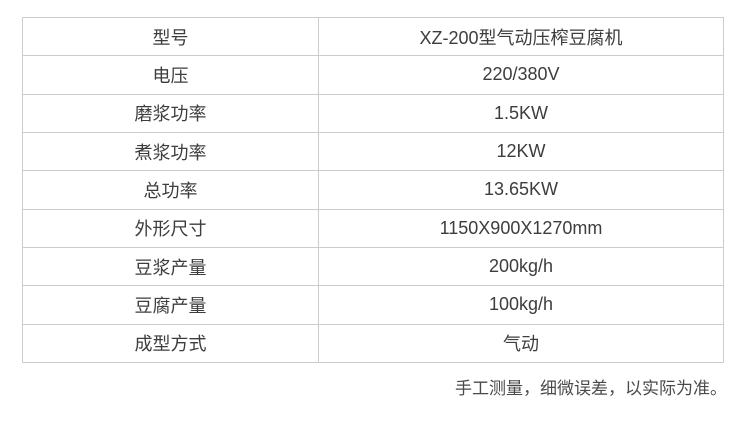 The width and height of the screenshot is (750, 427). Describe the element at coordinates (521, 151) in the screenshot. I see `spec-row-value: 12KW` at that location.